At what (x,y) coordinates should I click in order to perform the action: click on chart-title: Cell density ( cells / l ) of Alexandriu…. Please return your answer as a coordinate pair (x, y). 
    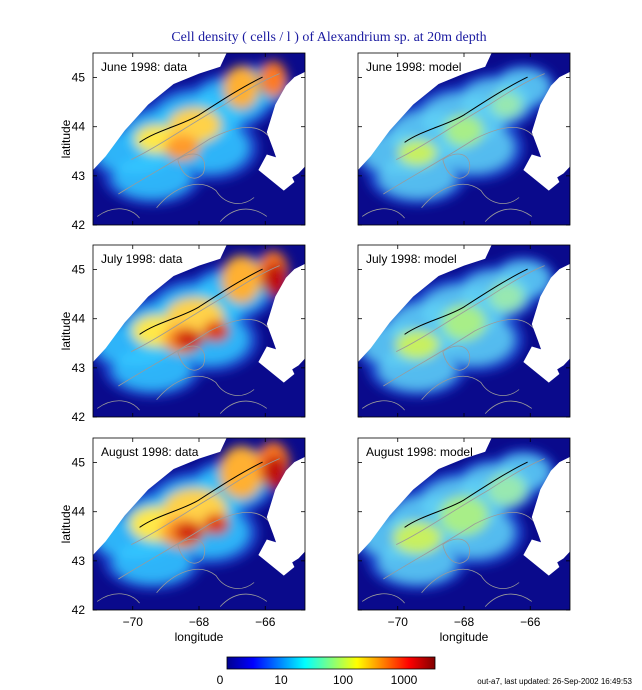
    Looking at the image, I should click on (328, 37).